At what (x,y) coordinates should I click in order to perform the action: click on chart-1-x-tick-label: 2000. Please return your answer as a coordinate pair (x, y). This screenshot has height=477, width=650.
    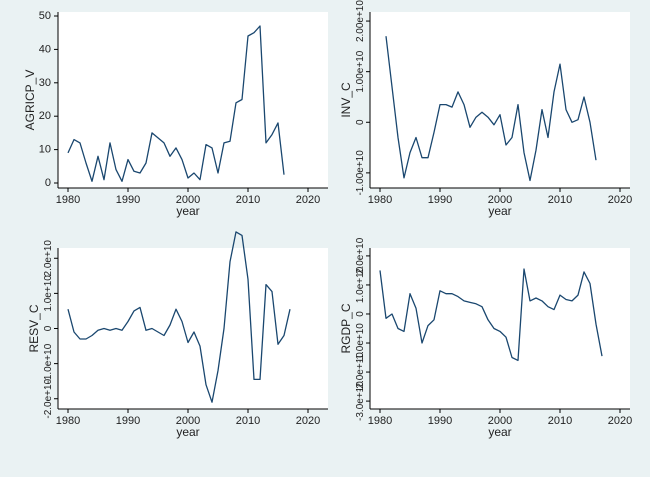
    Looking at the image, I should click on (188, 200).